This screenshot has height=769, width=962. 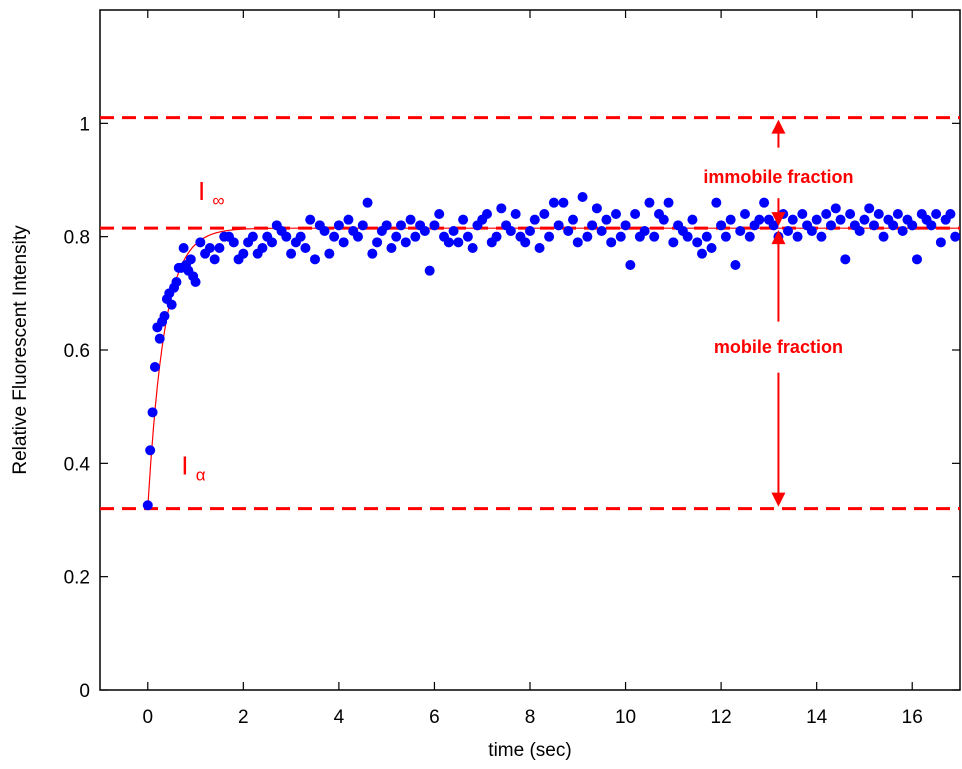 What do you see at coordinates (817, 717) in the screenshot?
I see `x-tick-label: 14` at bounding box center [817, 717].